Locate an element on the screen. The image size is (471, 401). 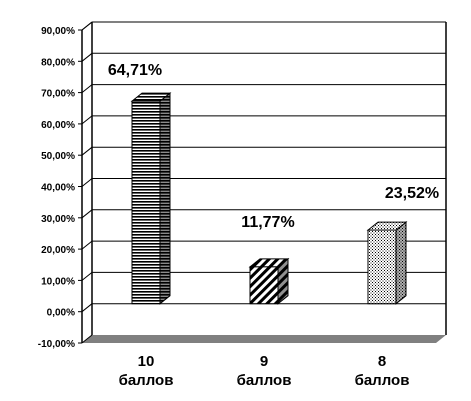
y-tick-label: -10,00% is located at coordinates (56, 344).